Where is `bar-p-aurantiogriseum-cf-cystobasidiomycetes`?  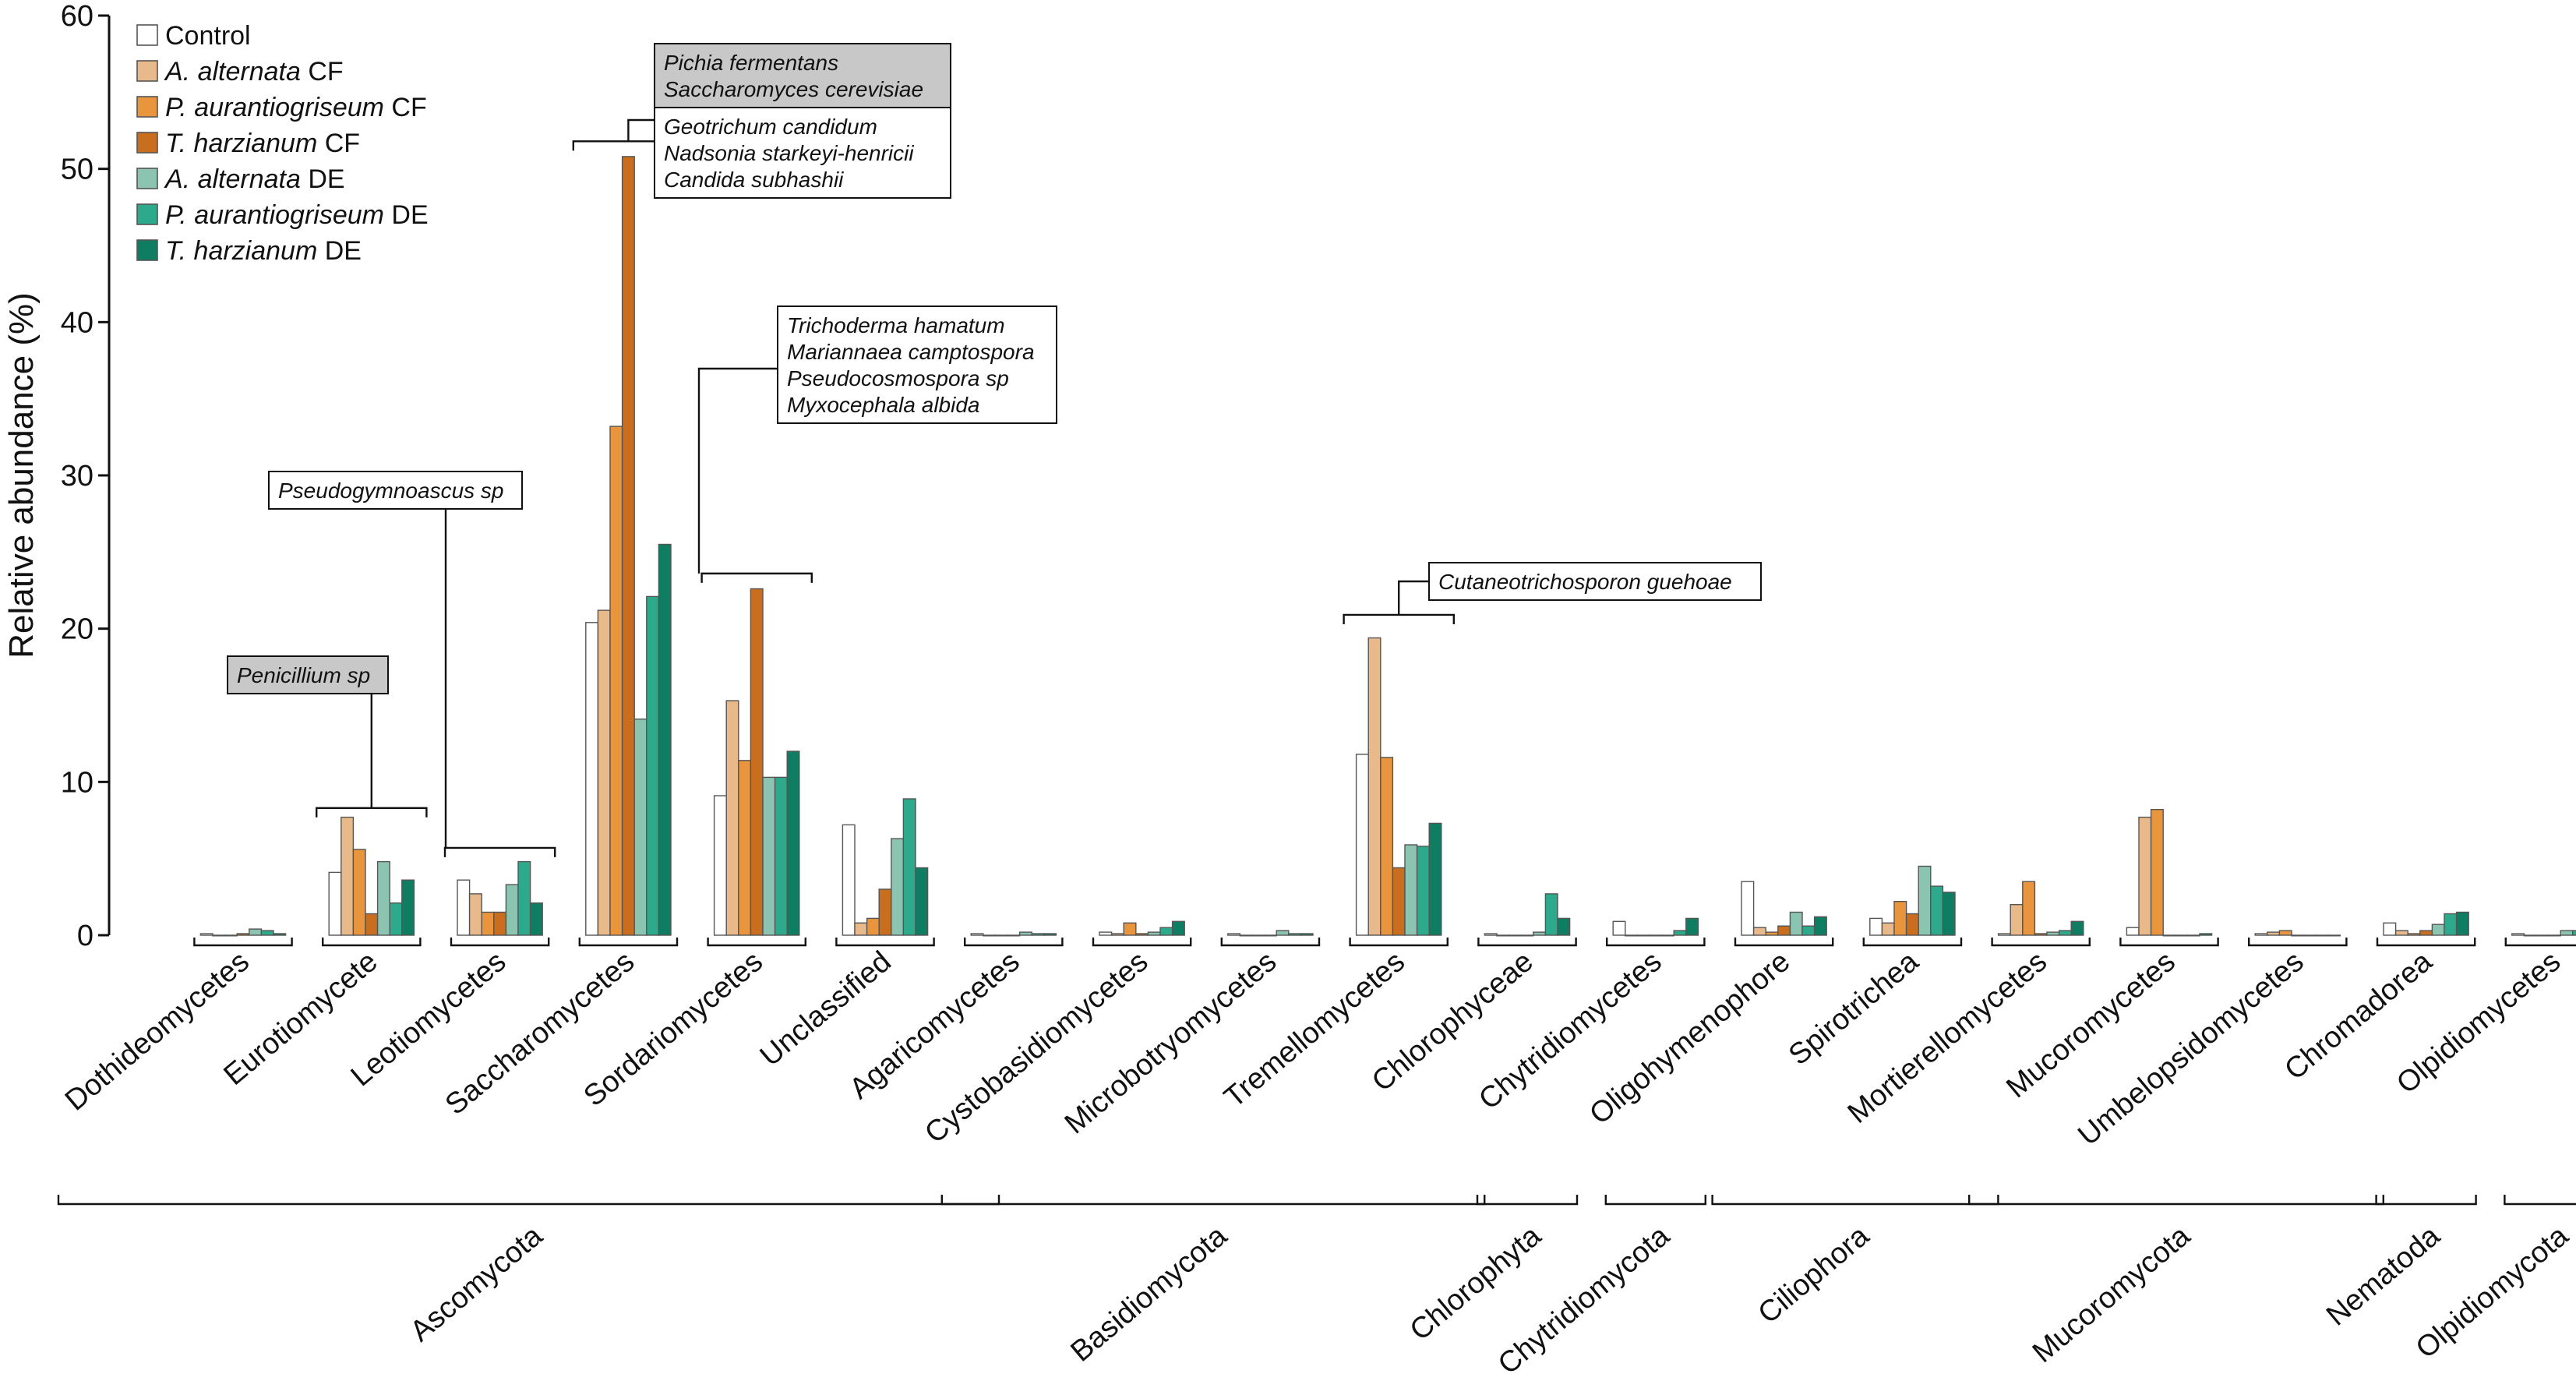 bar-p-aurantiogriseum-cf-cystobasidiomycetes is located at coordinates (1130, 929).